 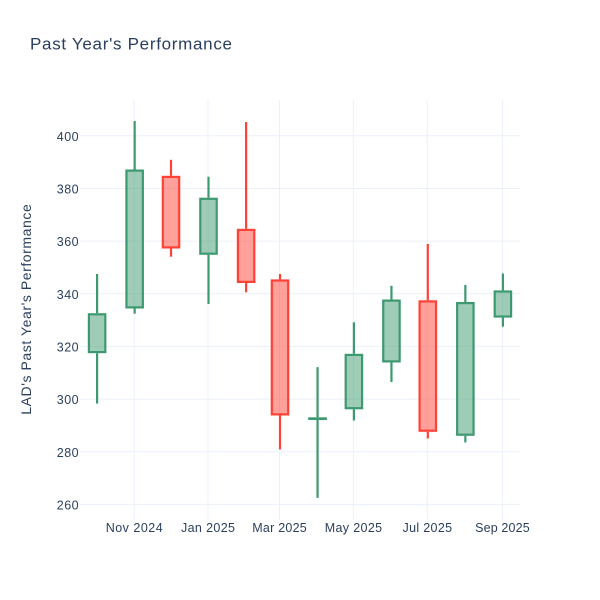 I want to click on svg-text: 280, so click(x=68, y=453).